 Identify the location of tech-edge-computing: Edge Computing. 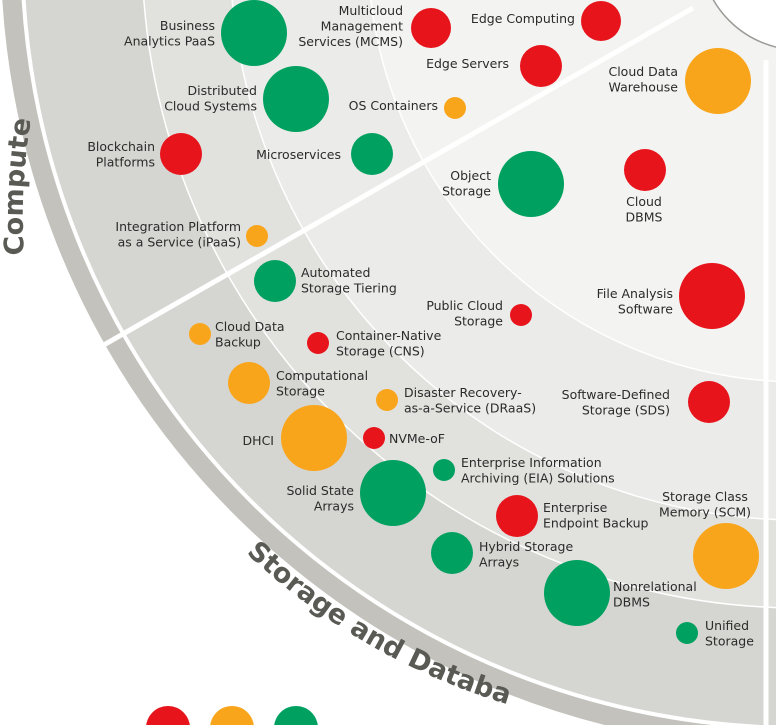
(546, 21).